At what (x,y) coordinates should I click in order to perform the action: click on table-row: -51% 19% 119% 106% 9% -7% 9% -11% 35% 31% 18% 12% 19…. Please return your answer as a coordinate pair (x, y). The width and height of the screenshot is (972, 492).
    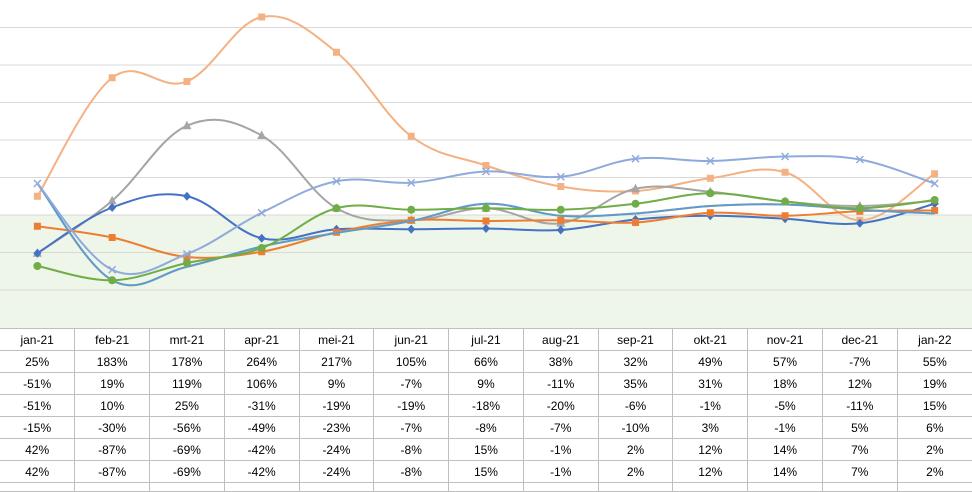
    Looking at the image, I should click on (486, 383).